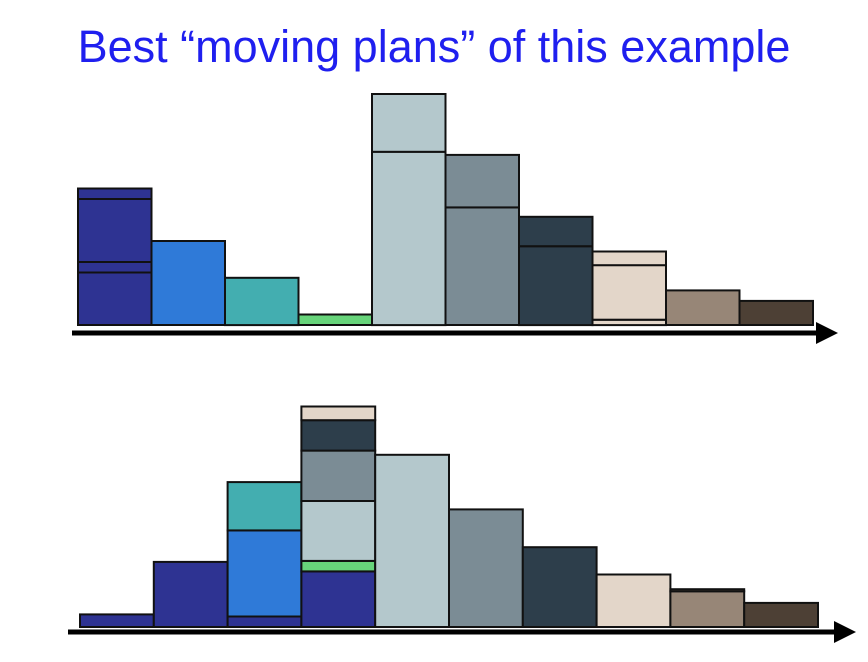 This screenshot has height=662, width=868. Describe the element at coordinates (434, 46) in the screenshot. I see `slide-title: Best “moving plans” of this example` at that location.